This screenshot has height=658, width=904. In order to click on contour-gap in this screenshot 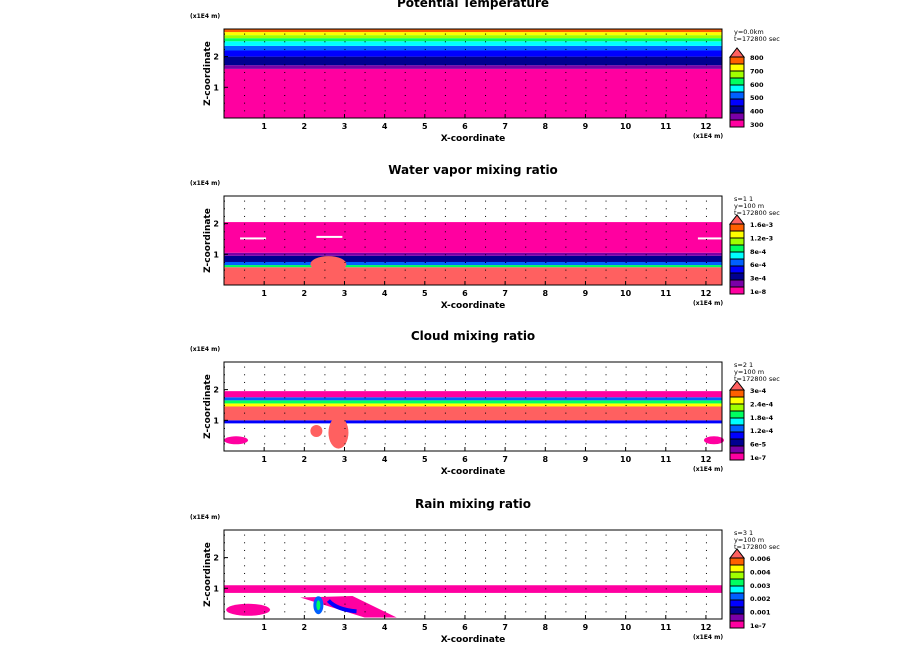, I will do `click(710, 238)`.